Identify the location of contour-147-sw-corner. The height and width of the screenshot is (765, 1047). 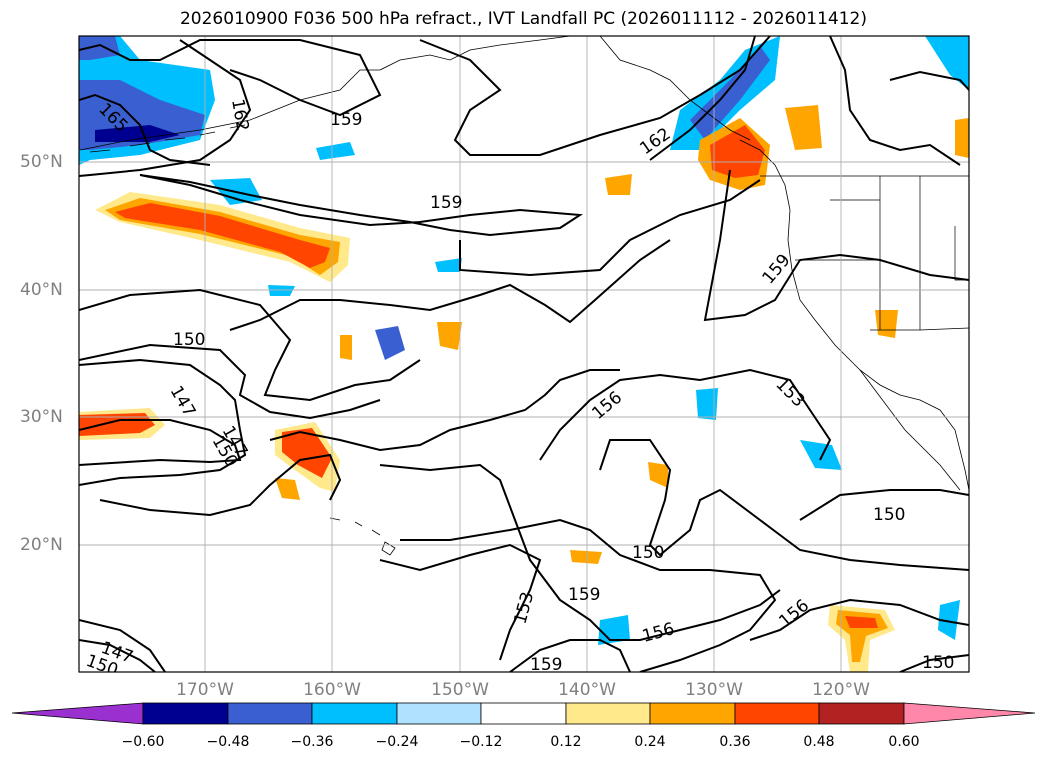
(117, 655).